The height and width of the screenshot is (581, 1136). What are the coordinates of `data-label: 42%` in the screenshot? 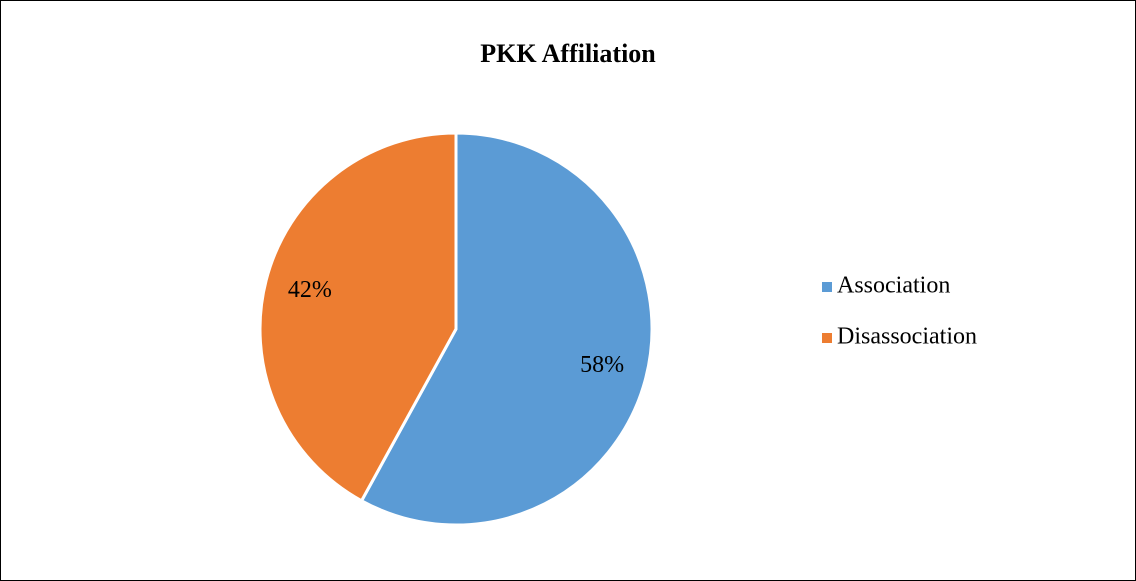 It's located at (310, 290).